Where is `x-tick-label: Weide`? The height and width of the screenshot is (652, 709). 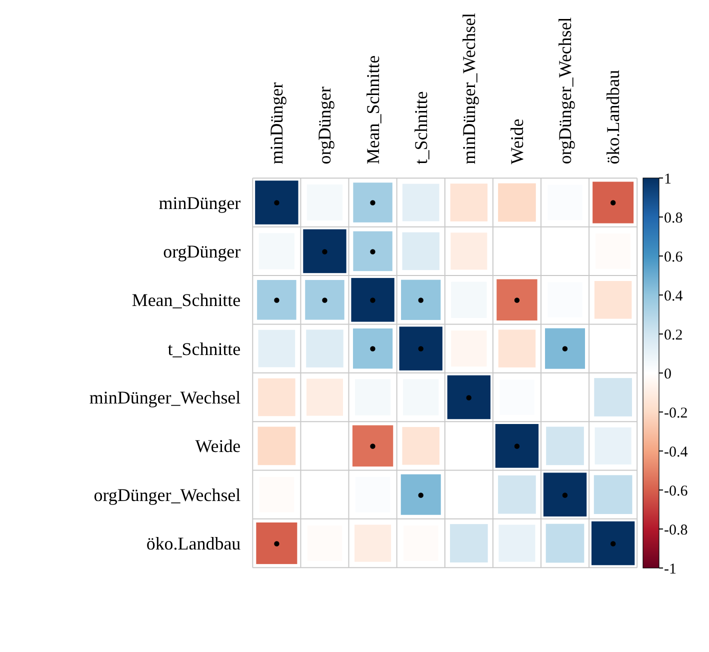
x-tick-label: Weide is located at coordinates (516, 141).